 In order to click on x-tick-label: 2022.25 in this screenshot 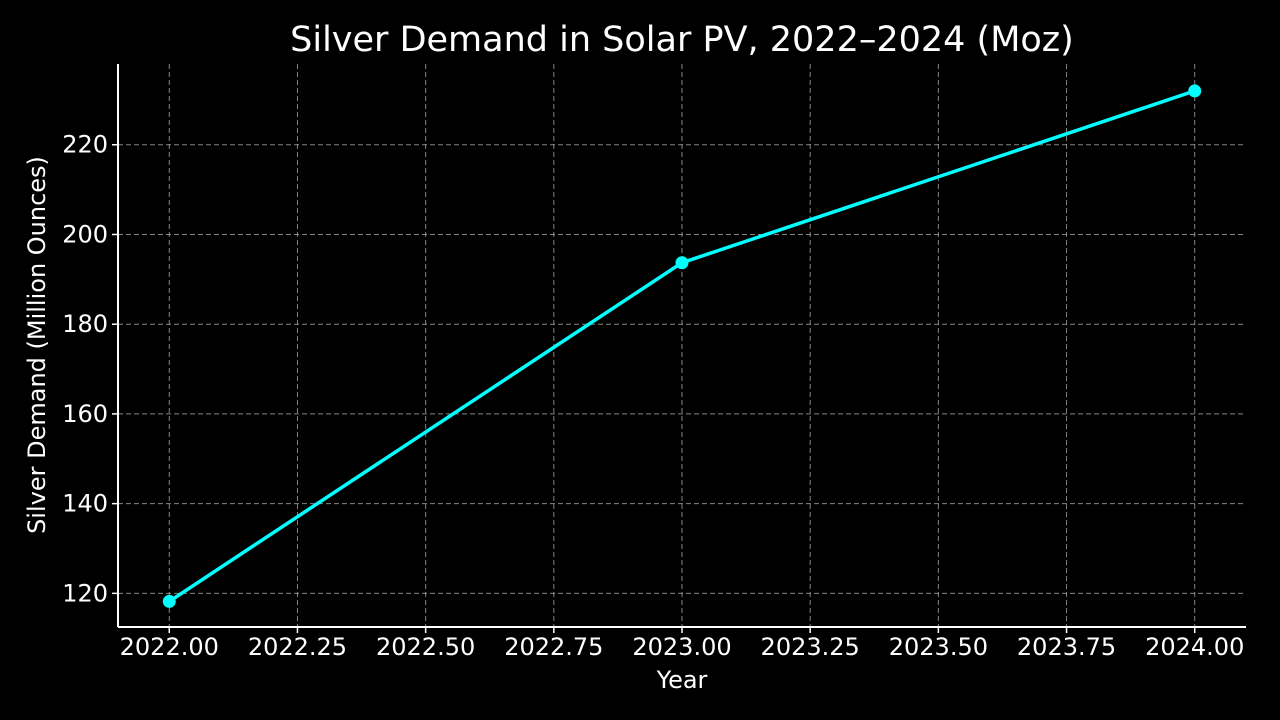, I will do `click(297, 647)`.